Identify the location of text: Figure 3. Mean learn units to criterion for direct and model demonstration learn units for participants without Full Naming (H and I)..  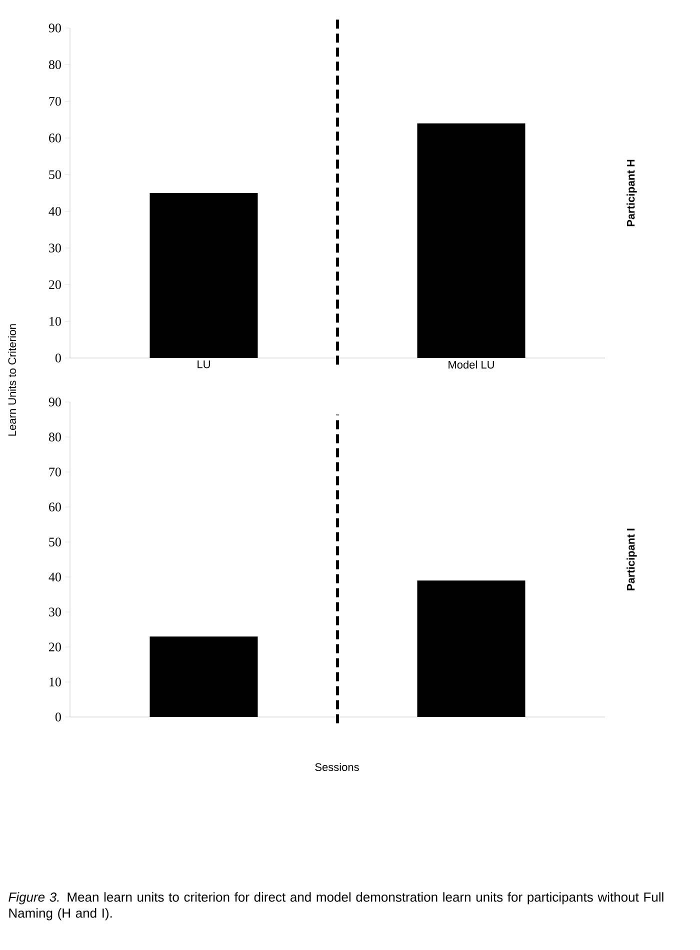
(336, 906).